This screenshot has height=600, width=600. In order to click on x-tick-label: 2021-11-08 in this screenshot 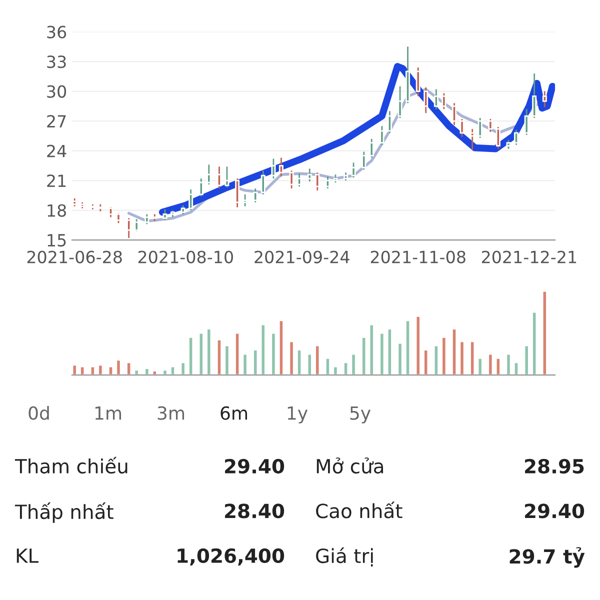, I will do `click(418, 257)`.